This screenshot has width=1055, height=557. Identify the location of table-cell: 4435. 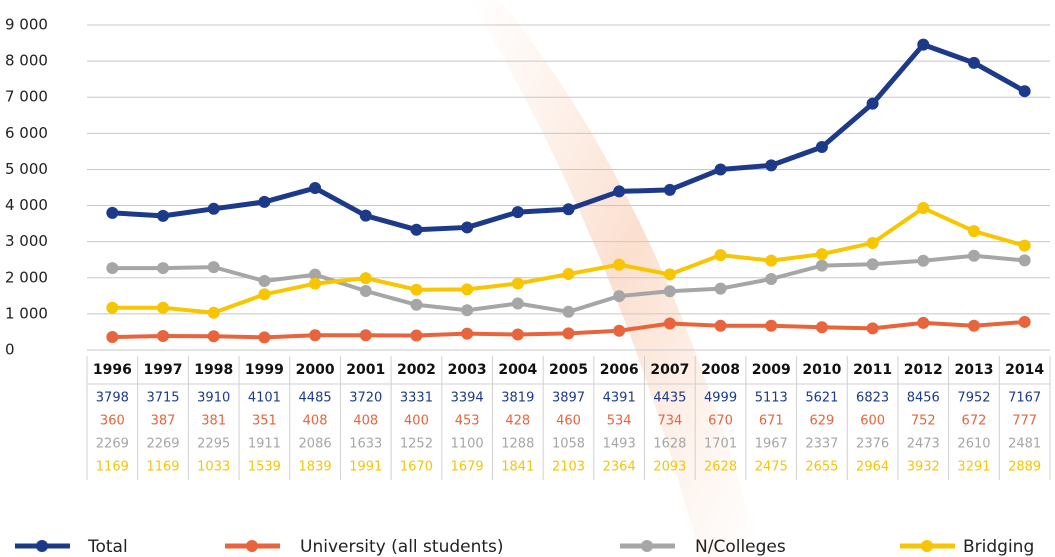
(669, 398).